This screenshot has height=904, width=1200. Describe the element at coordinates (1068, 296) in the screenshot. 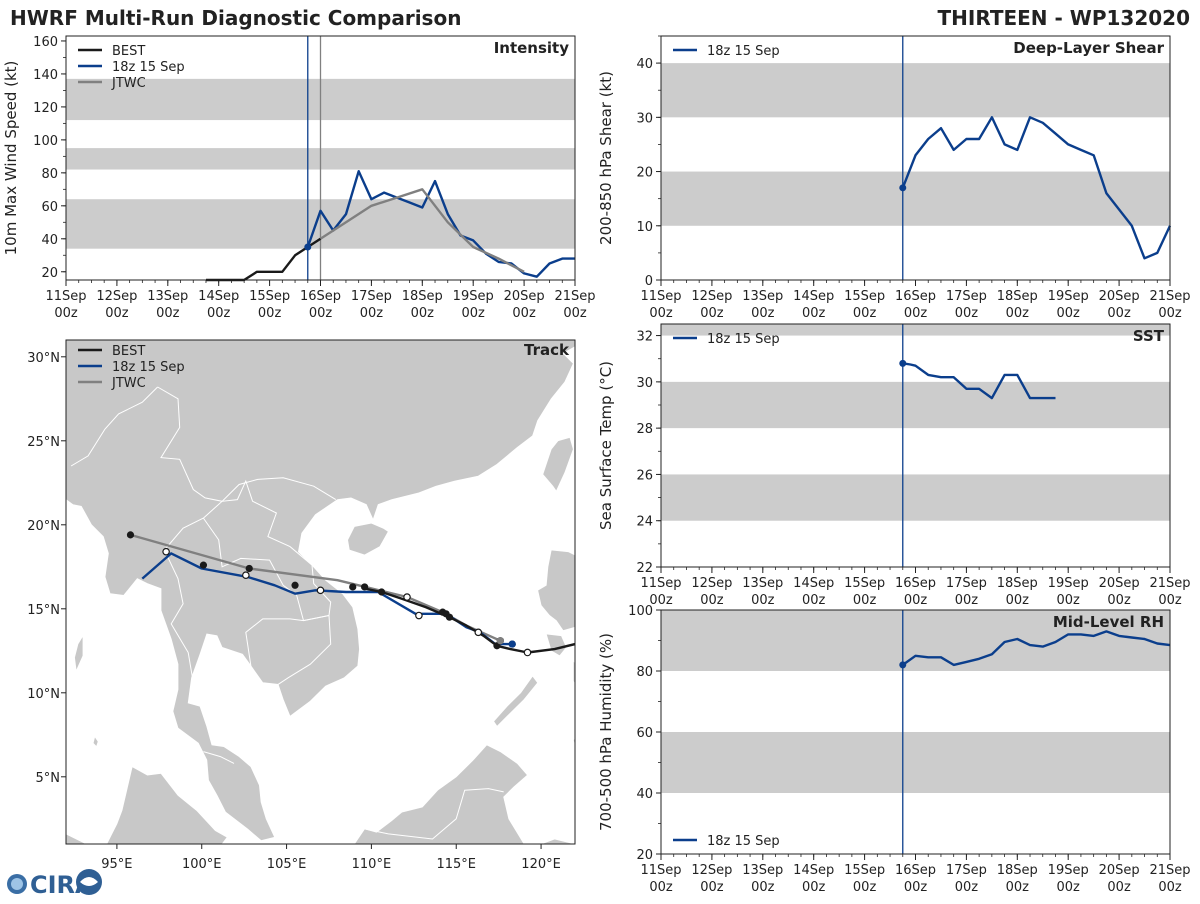

I see `shear-xtick-date: 19Sep` at that location.